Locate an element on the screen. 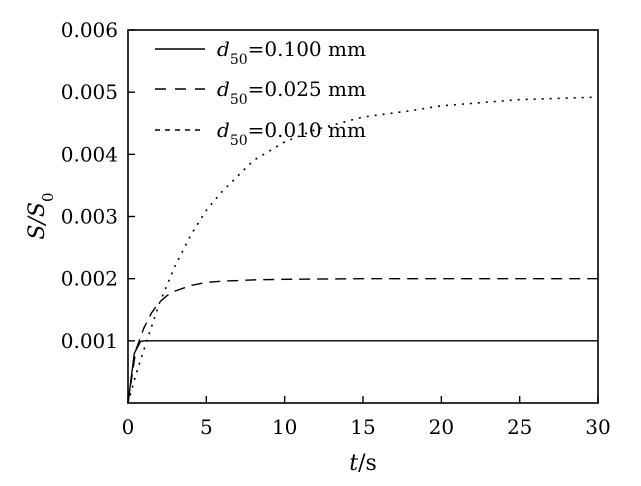 The width and height of the screenshot is (641, 486). x-axis-label: t/s is located at coordinates (363, 463).